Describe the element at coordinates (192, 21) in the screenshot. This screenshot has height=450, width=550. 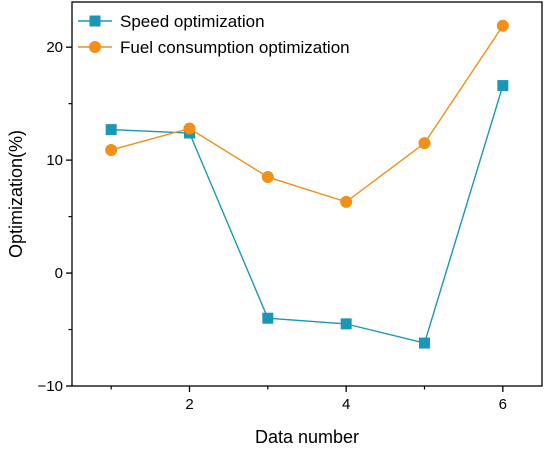
I see `legend-label: Speed optimization` at that location.